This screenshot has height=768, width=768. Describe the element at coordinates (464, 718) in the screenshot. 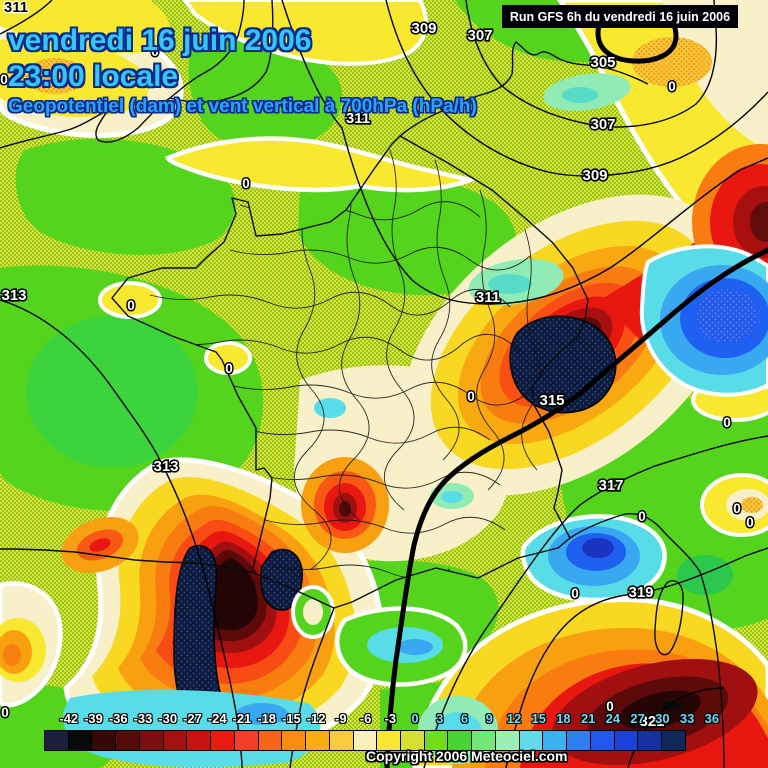

I see `colorbar-value-label: 6` at that location.